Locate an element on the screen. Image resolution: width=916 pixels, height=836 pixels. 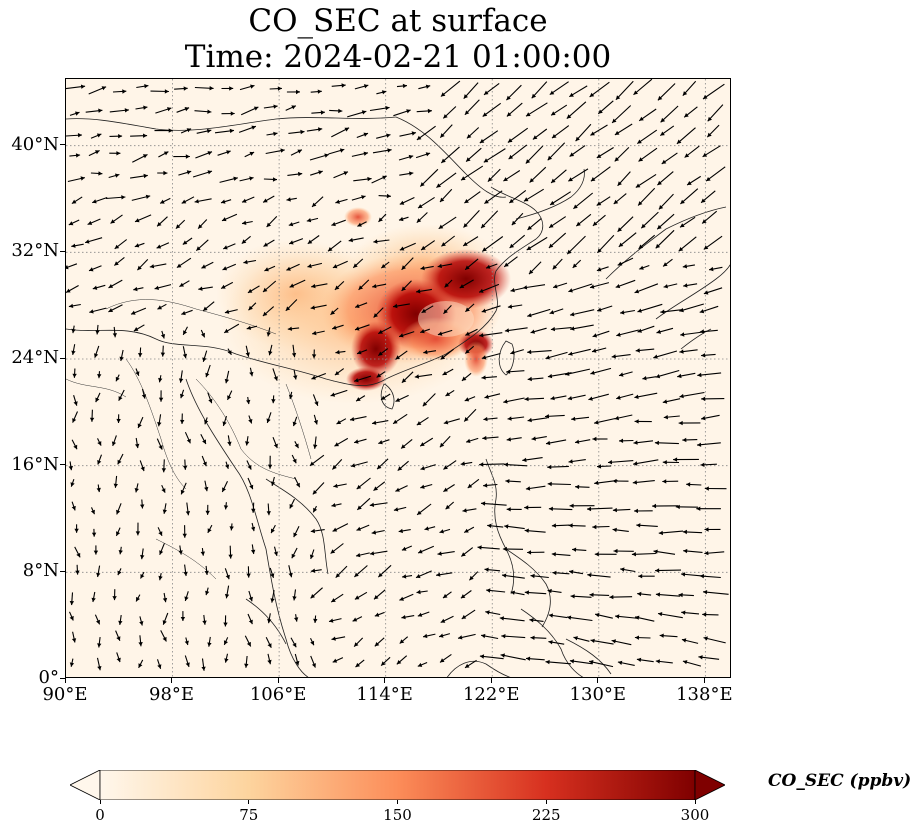
colorbar-tick-label: 225 is located at coordinates (546, 815).